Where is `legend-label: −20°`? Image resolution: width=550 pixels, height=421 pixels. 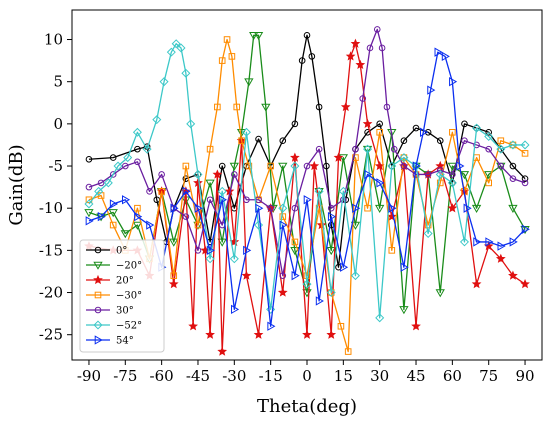 legend-label: −20° is located at coordinates (129, 266).